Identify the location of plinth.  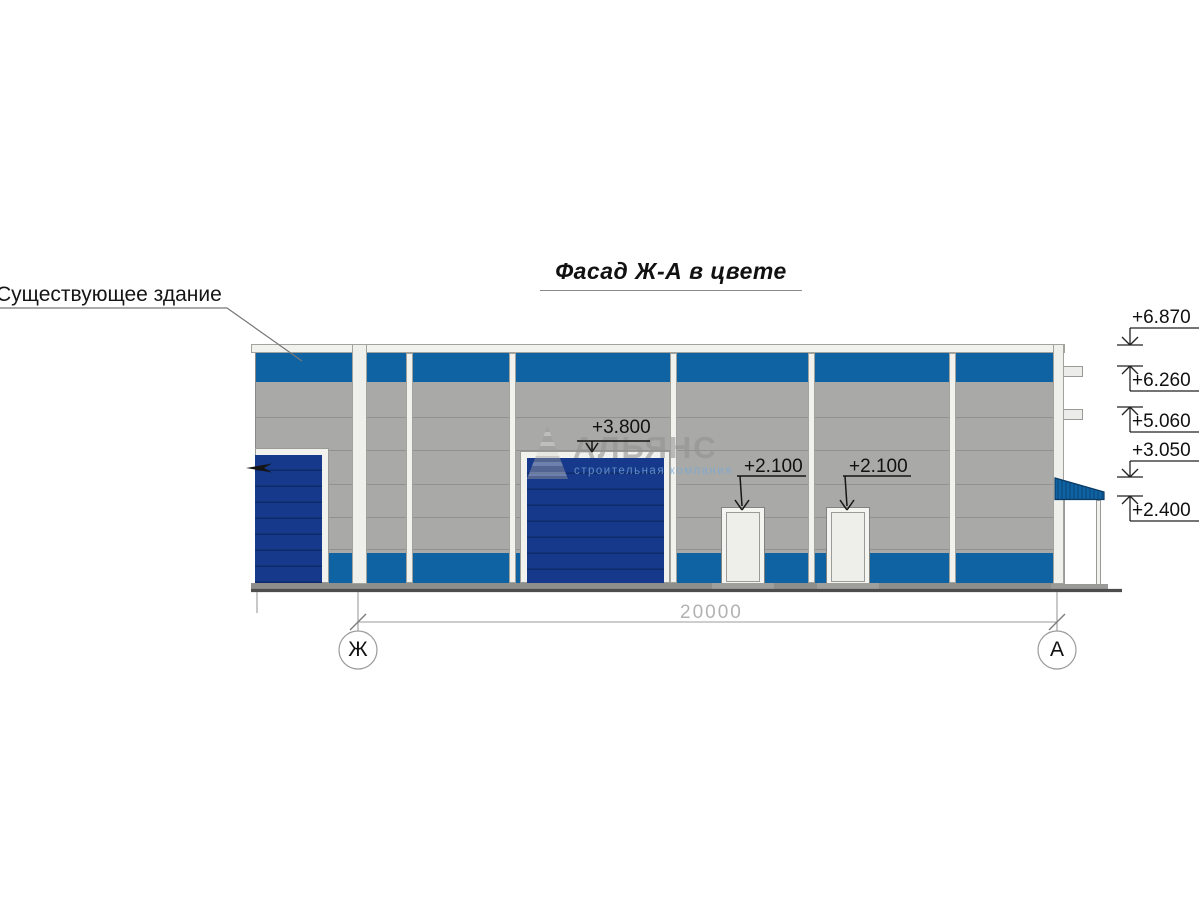
(658, 587).